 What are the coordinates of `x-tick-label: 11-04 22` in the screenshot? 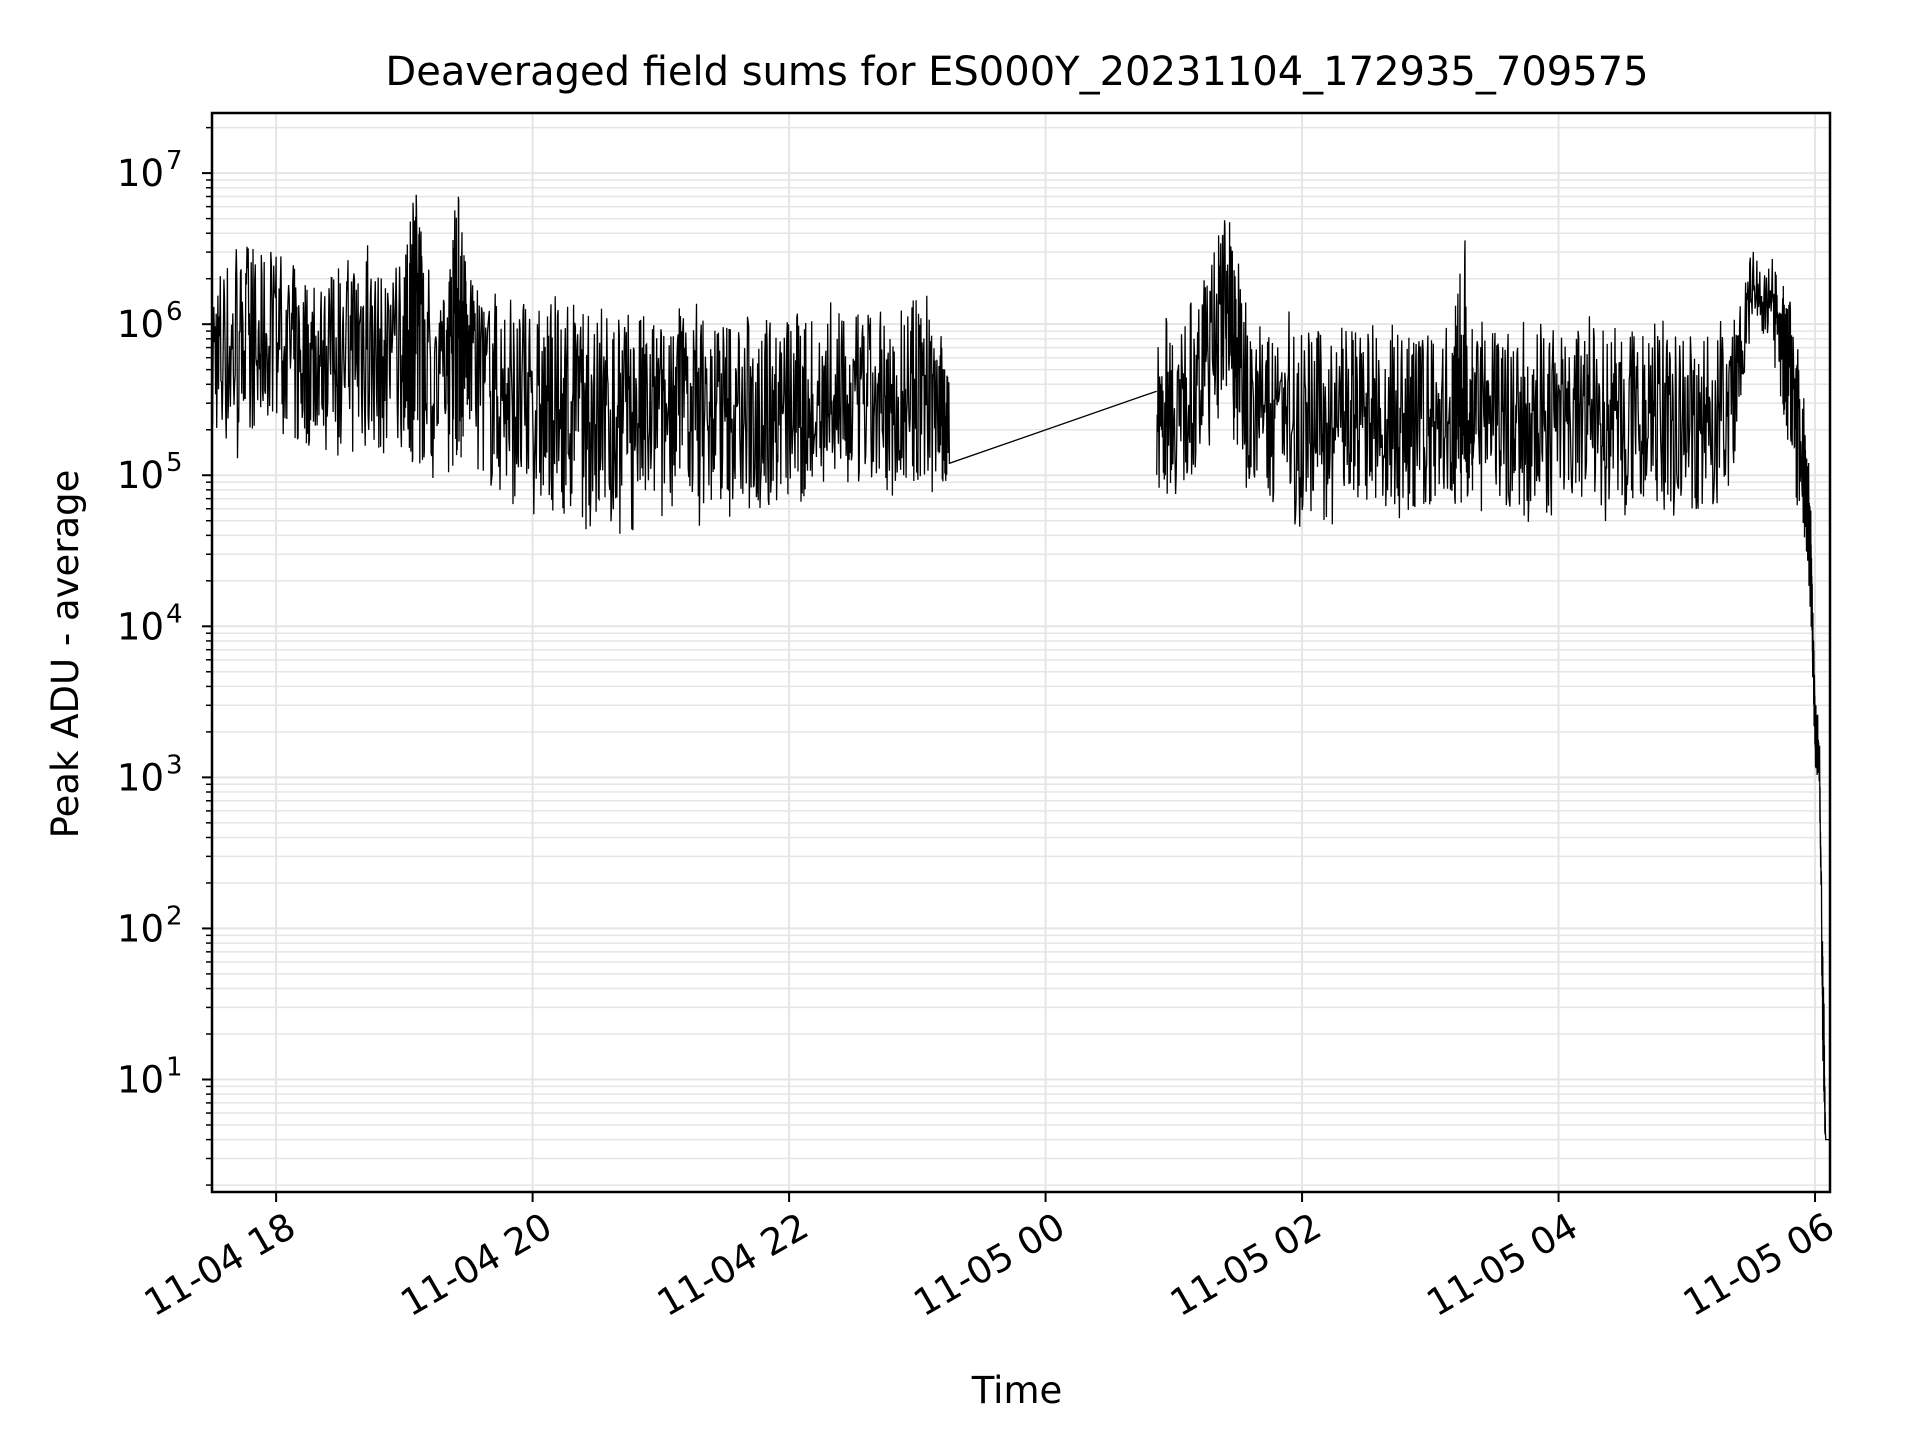 It's located at (733, 1265).